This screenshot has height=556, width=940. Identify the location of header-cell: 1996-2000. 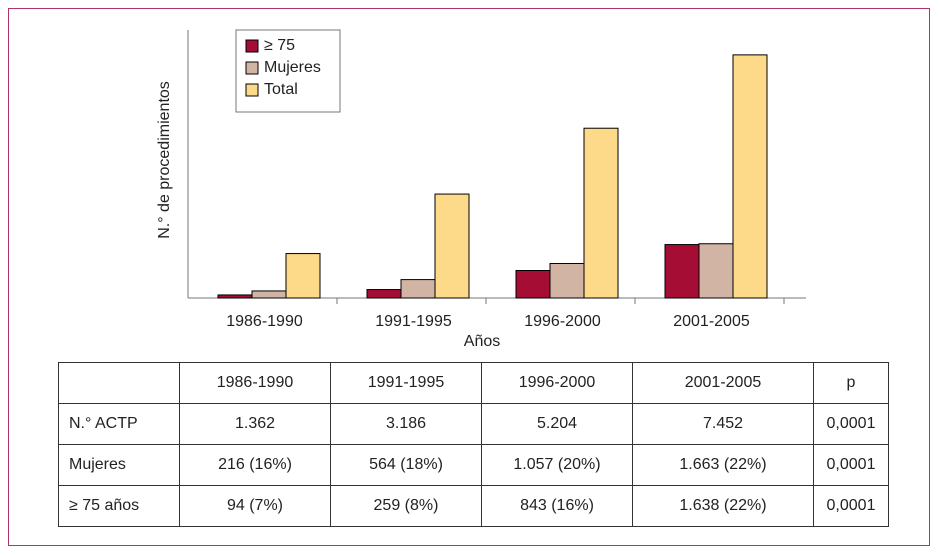
(557, 383).